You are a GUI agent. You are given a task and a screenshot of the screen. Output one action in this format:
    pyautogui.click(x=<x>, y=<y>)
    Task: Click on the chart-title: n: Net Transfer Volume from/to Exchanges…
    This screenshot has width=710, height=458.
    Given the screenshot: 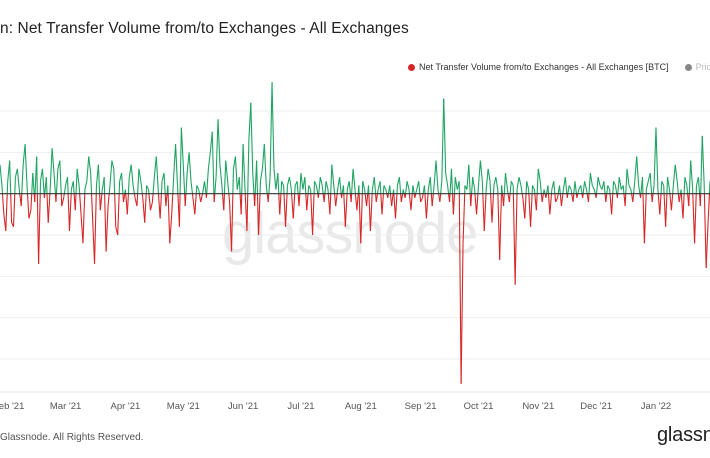 What is the action you would take?
    pyautogui.click(x=204, y=28)
    